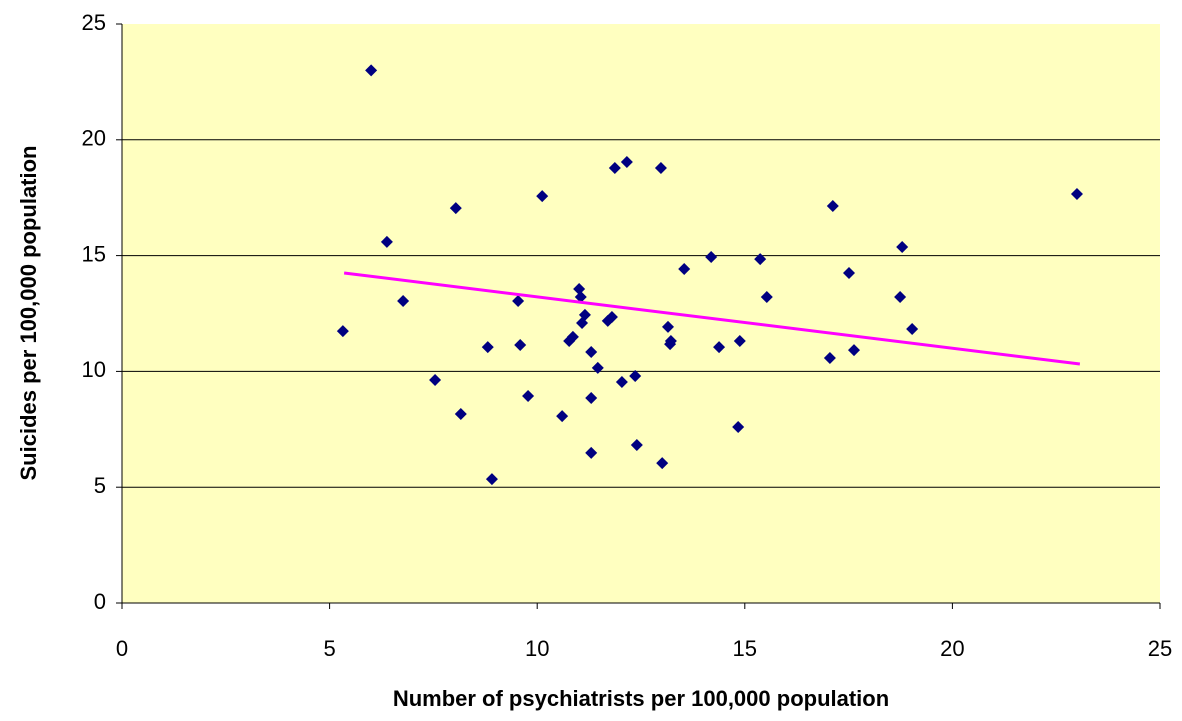 The height and width of the screenshot is (721, 1182). I want to click on y-tick-label: 0, so click(100, 601).